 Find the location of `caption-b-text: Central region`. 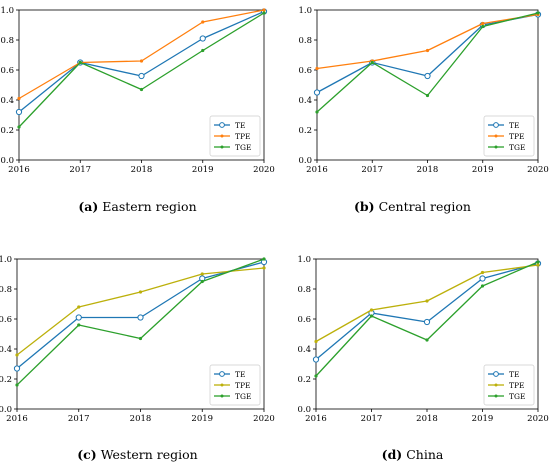

caption-b-text: Central region is located at coordinates (424, 206).